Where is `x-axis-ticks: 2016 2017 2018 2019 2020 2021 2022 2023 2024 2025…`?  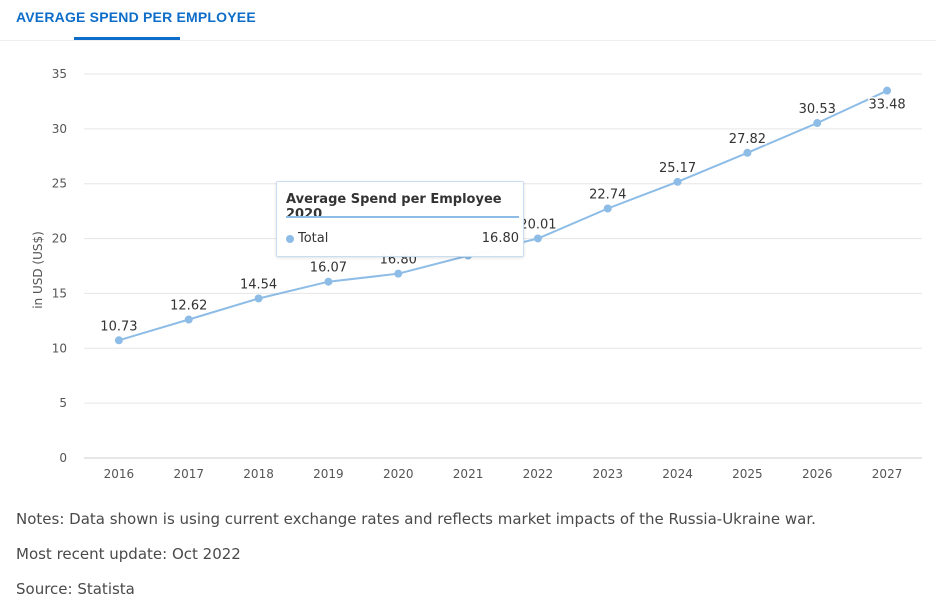 x-axis-ticks: 2016 2017 2018 2019 2020 2021 2022 2023 2024 2025… is located at coordinates (503, 474).